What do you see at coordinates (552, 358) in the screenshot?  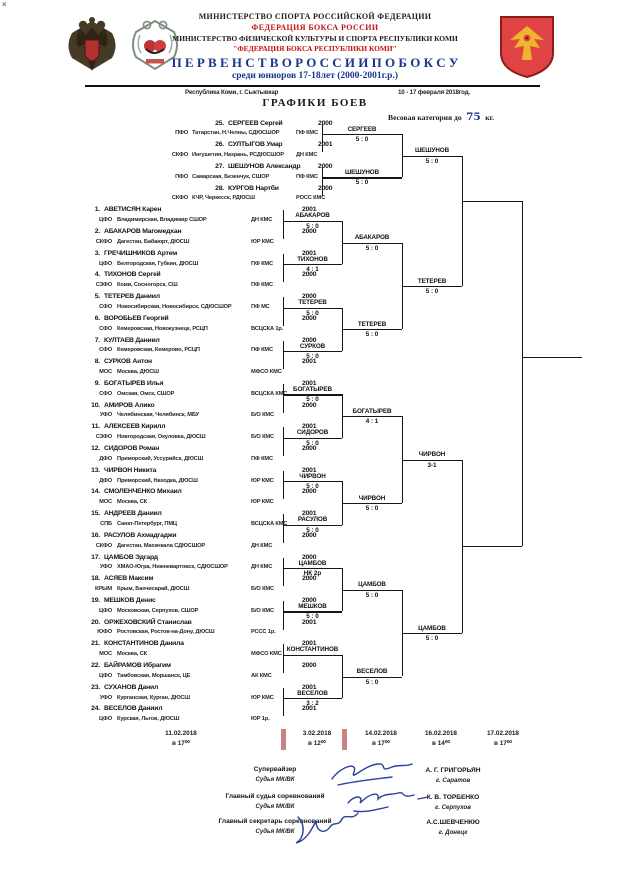 I see `final-line` at bounding box center [552, 358].